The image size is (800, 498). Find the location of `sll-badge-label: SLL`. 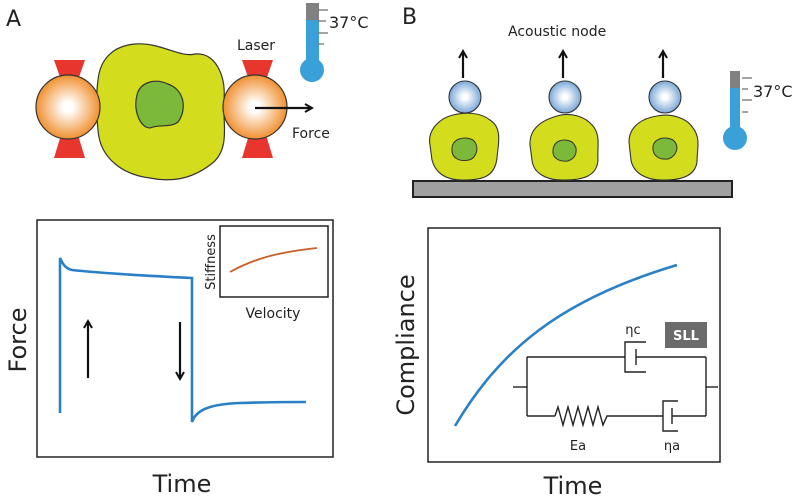

sll-badge-label: SLL is located at coordinates (686, 336).